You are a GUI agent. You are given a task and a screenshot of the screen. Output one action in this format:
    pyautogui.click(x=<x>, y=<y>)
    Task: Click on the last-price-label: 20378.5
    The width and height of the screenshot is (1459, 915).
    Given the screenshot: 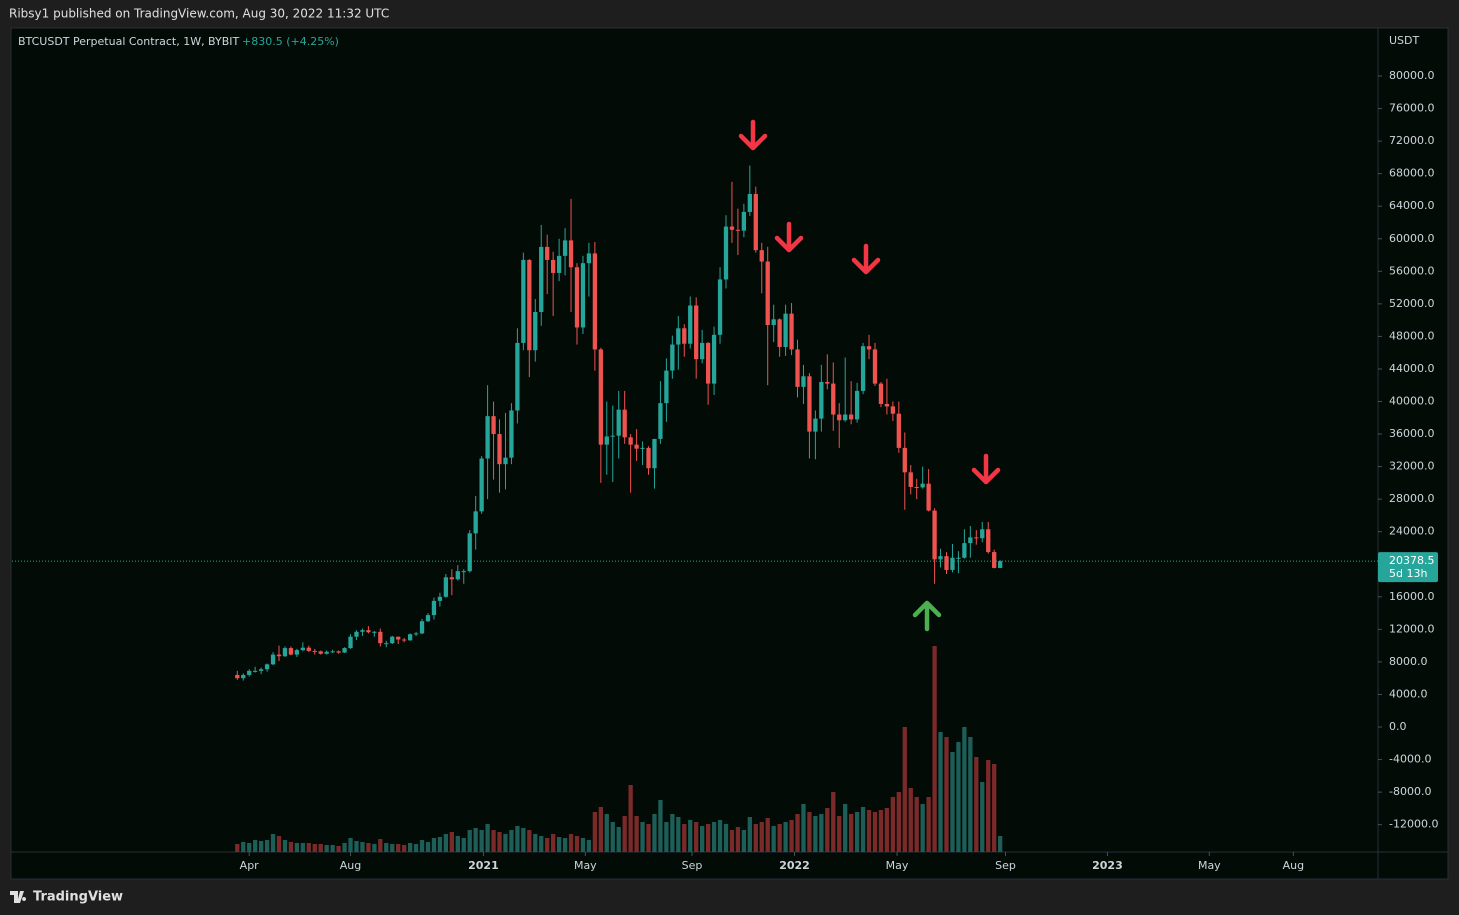 What is the action you would take?
    pyautogui.click(x=1412, y=560)
    